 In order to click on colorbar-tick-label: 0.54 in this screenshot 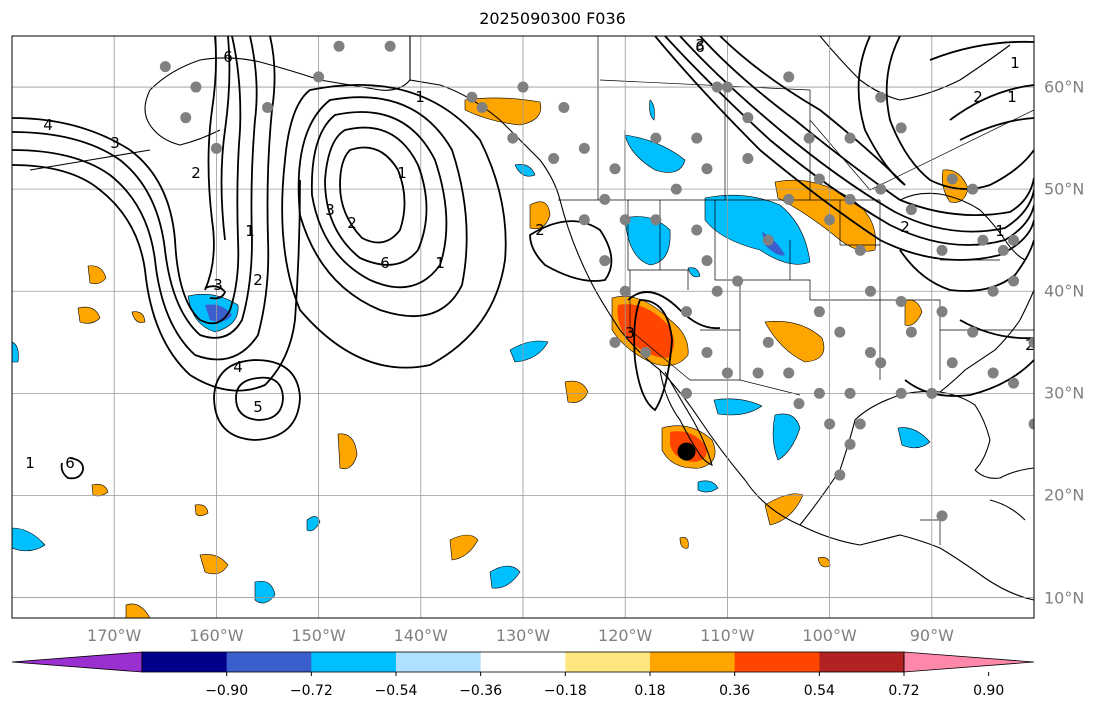, I will do `click(819, 691)`.